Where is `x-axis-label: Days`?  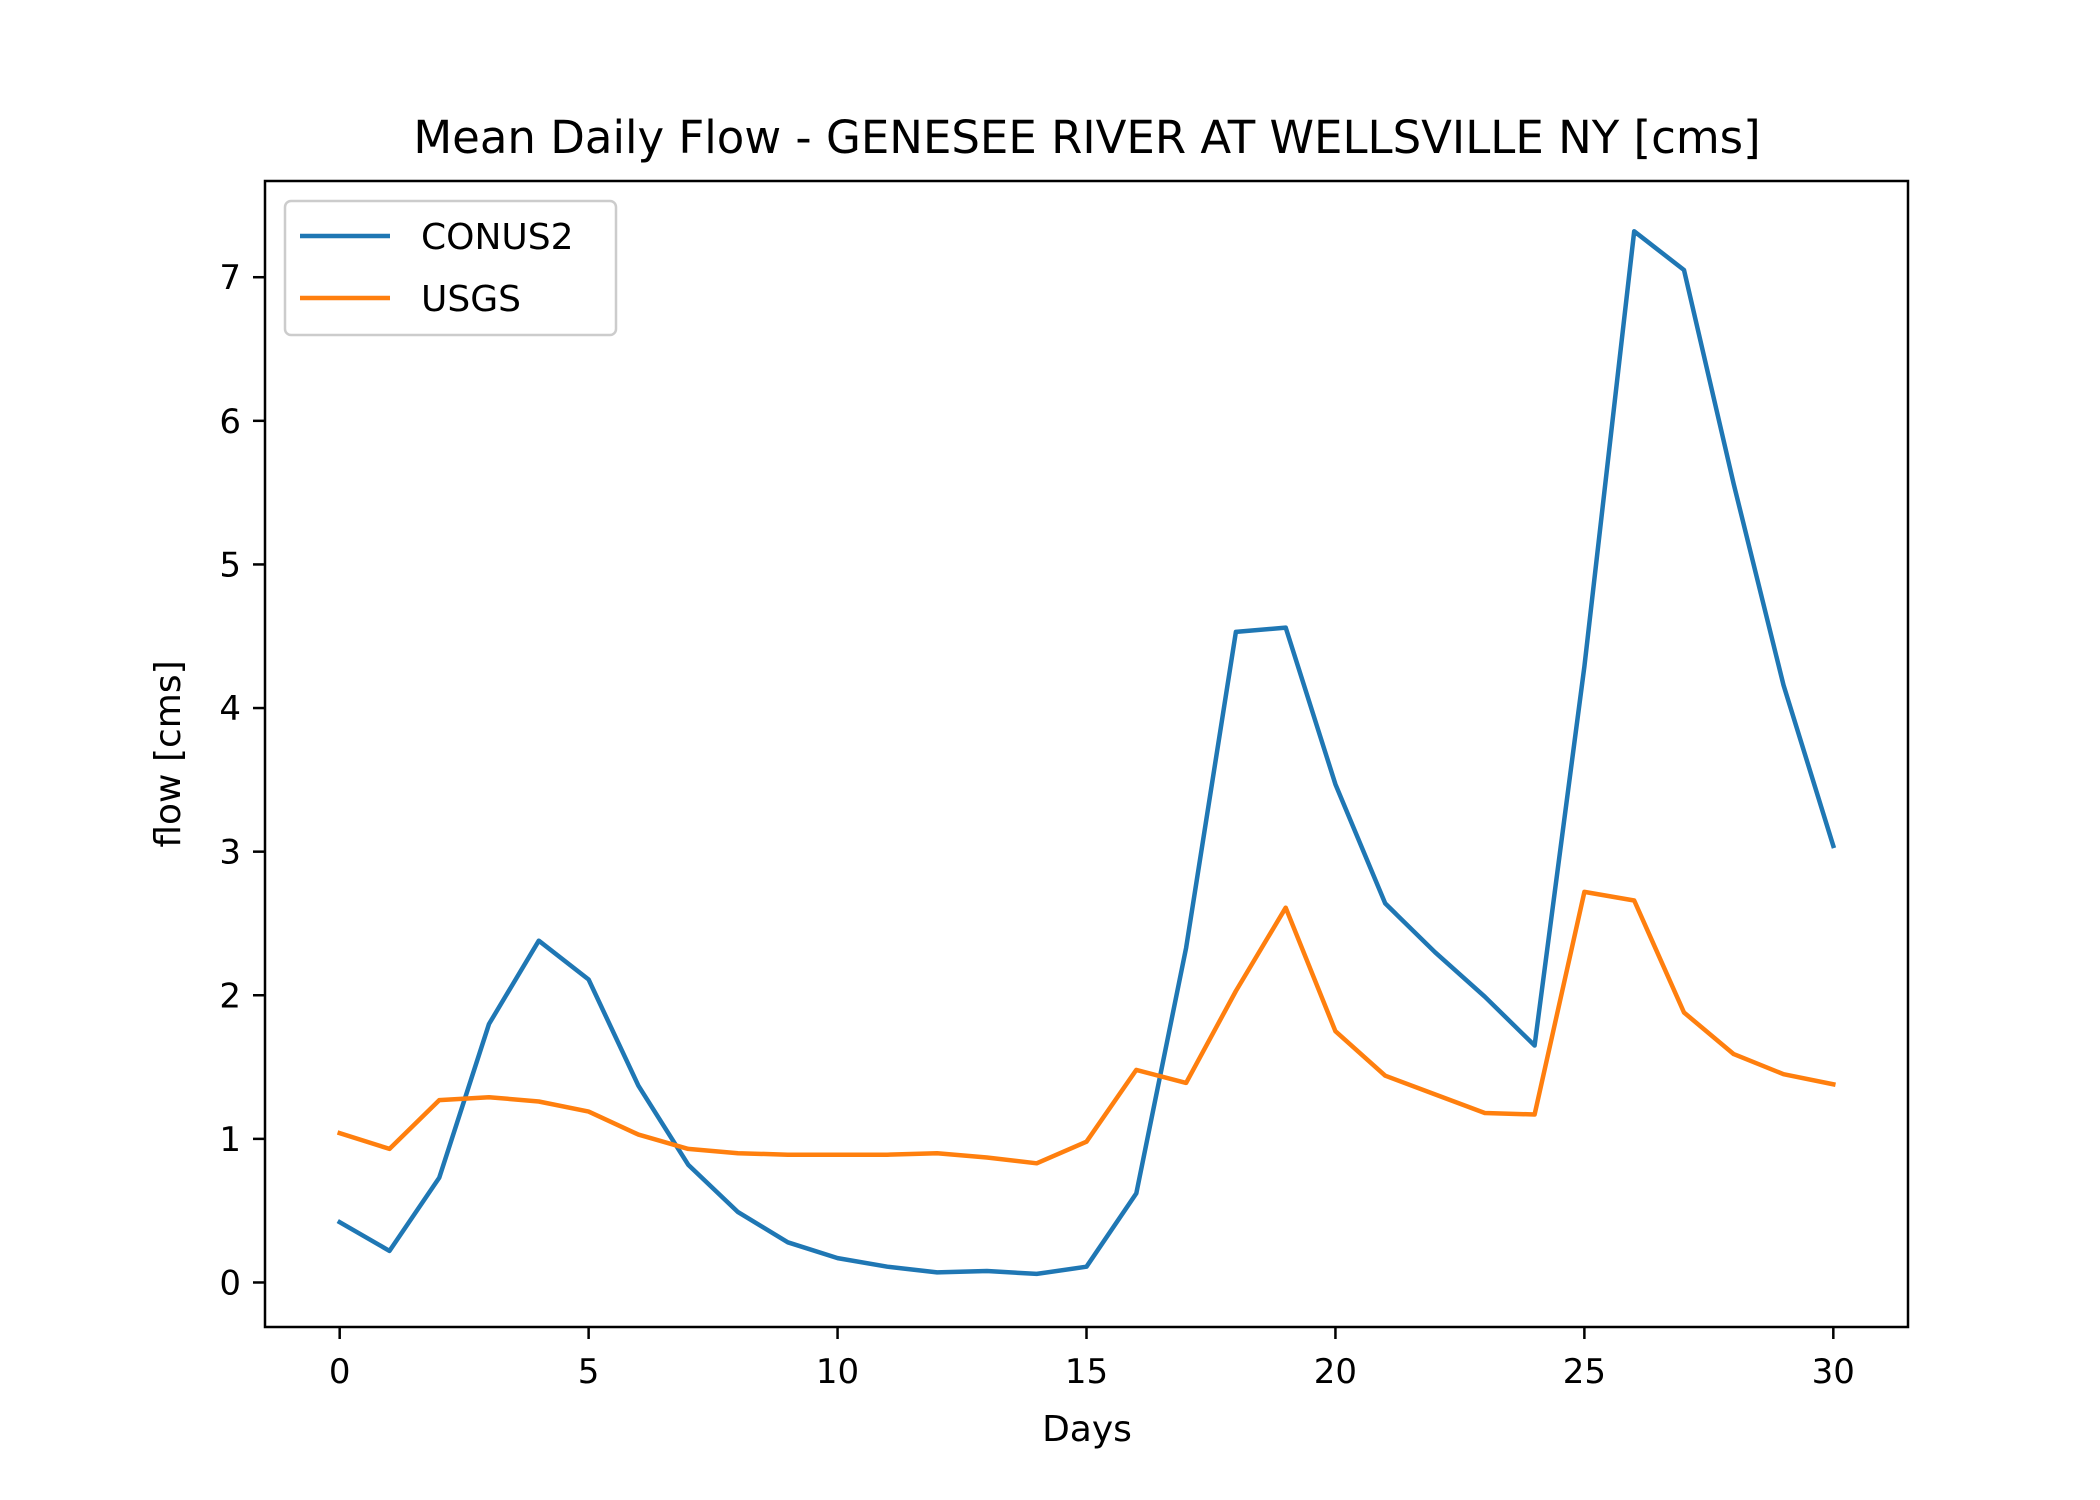 x-axis-label: Days is located at coordinates (1087, 1429).